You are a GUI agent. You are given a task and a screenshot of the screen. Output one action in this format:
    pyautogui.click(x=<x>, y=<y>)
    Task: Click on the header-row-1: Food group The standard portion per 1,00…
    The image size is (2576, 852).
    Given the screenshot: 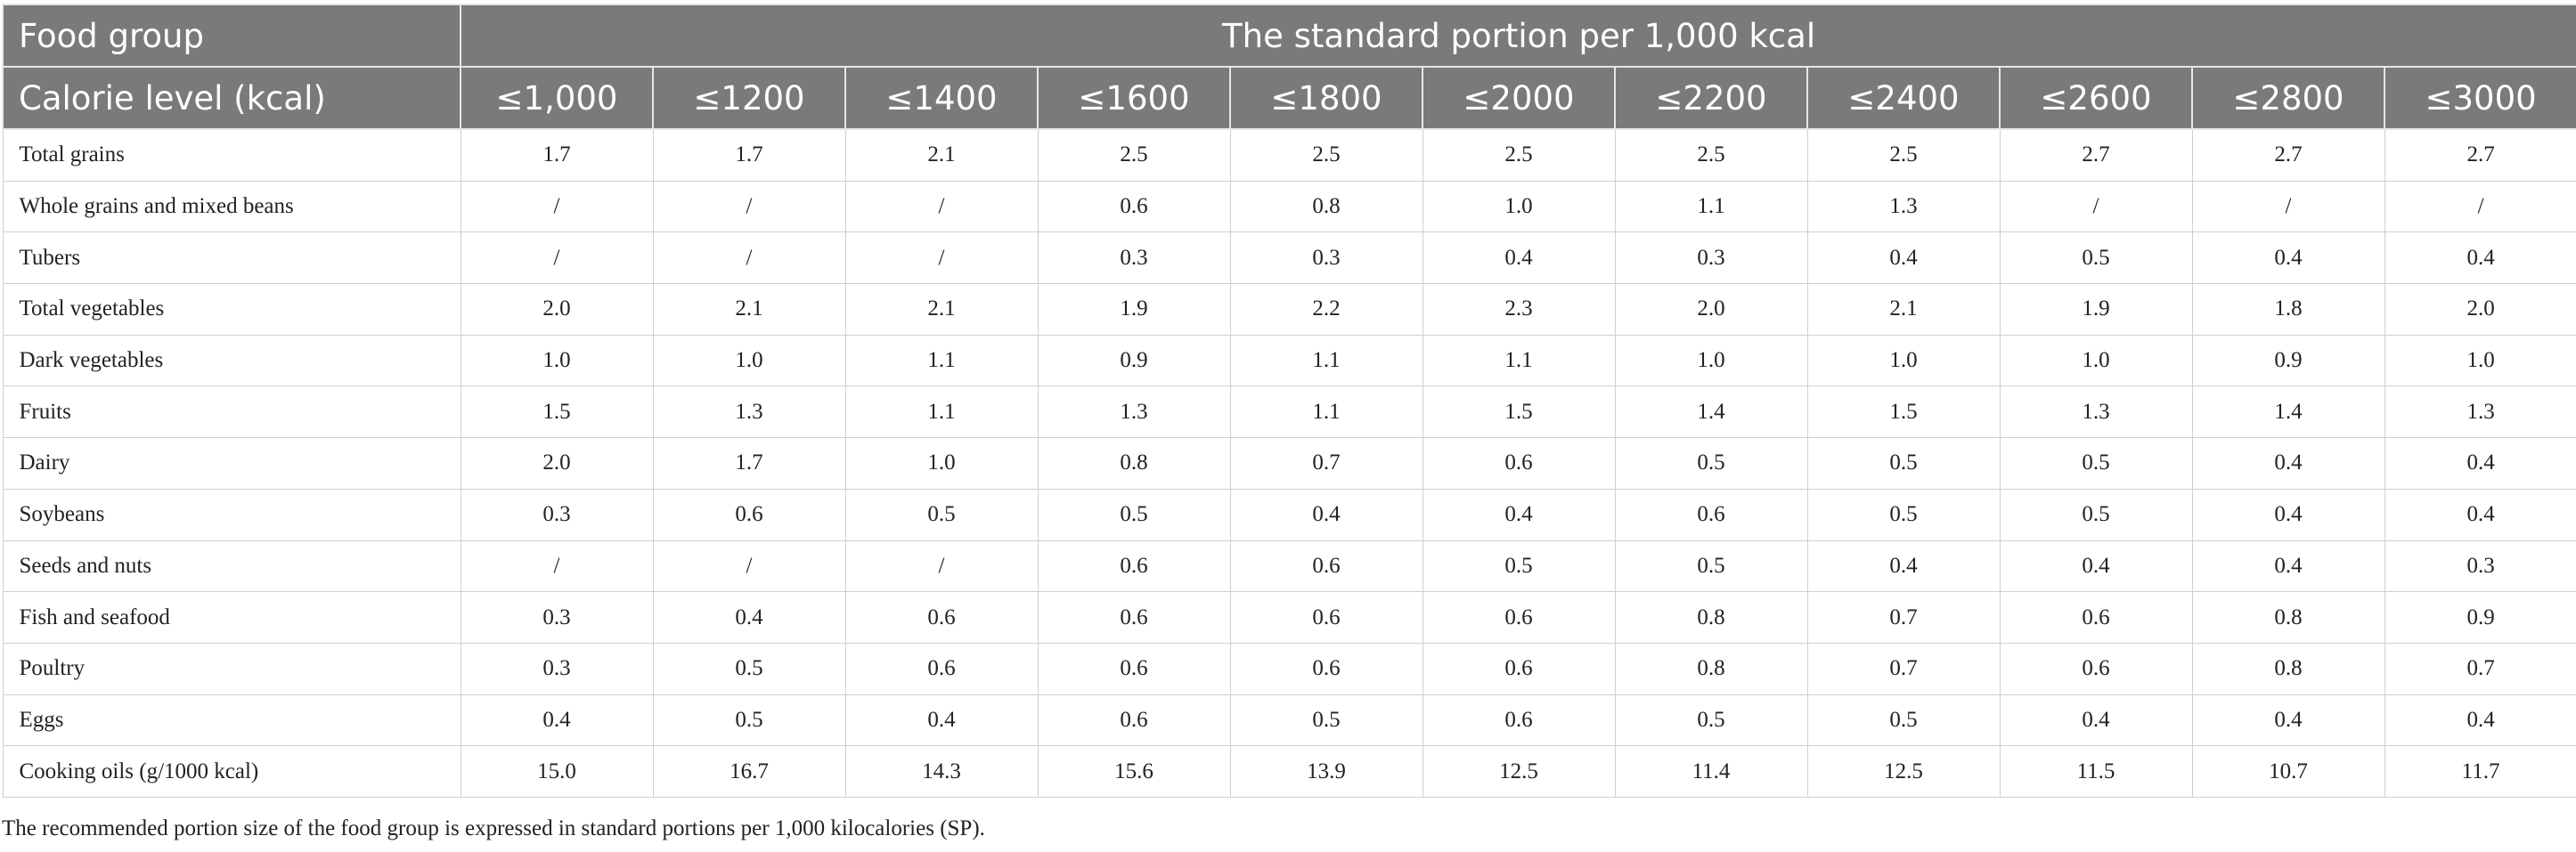 What is the action you would take?
    pyautogui.click(x=1289, y=36)
    